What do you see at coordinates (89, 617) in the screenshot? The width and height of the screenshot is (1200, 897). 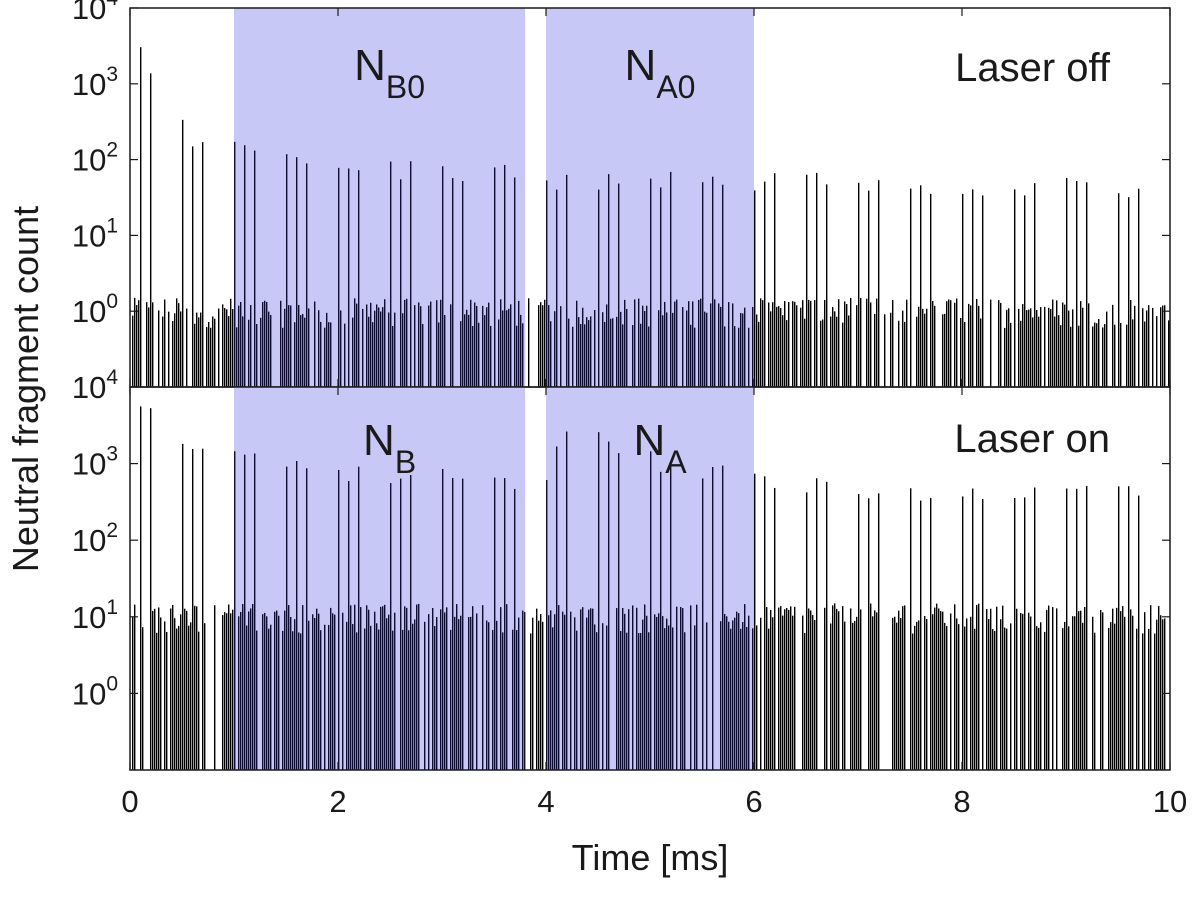 I see `y-tick-base: 10` at bounding box center [89, 617].